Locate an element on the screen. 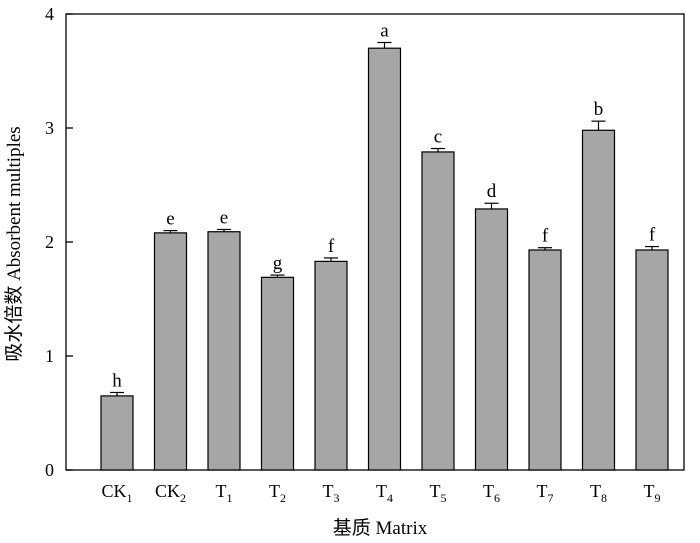 The width and height of the screenshot is (700, 543). x-tick-label-subscript: 3 is located at coordinates (337, 498).